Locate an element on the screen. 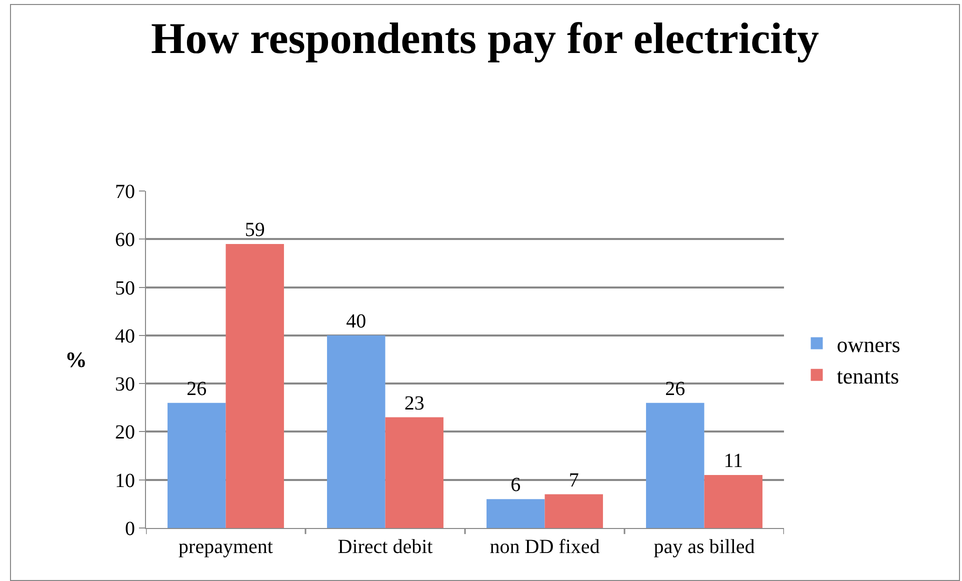 The height and width of the screenshot is (581, 962). y-tick-label: 20 is located at coordinates (125, 433).